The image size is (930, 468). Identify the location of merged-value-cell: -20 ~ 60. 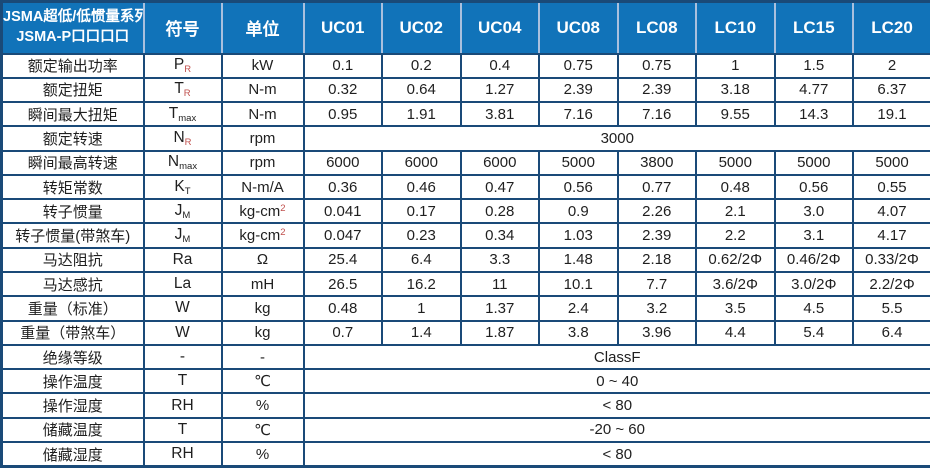
(616, 430).